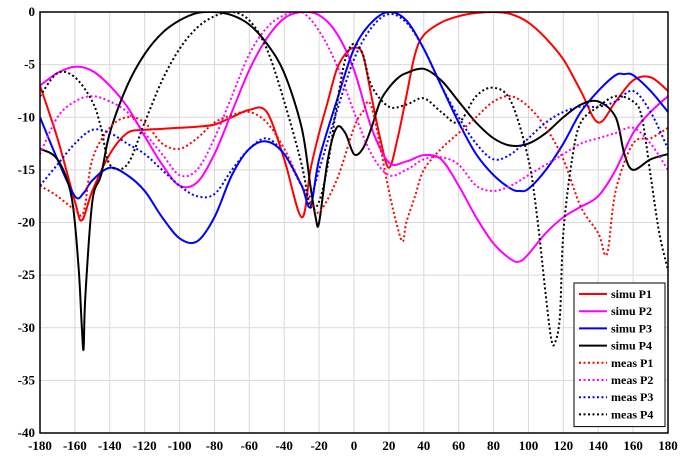 The width and height of the screenshot is (697, 462). Describe the element at coordinates (632, 414) in the screenshot. I see `legend-label: meas P4` at that location.